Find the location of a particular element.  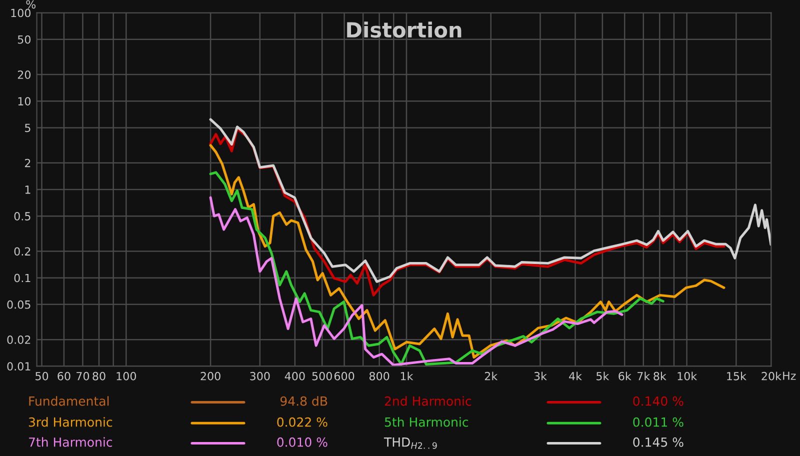

text: 3rd Harmonic is located at coordinates (70, 422).